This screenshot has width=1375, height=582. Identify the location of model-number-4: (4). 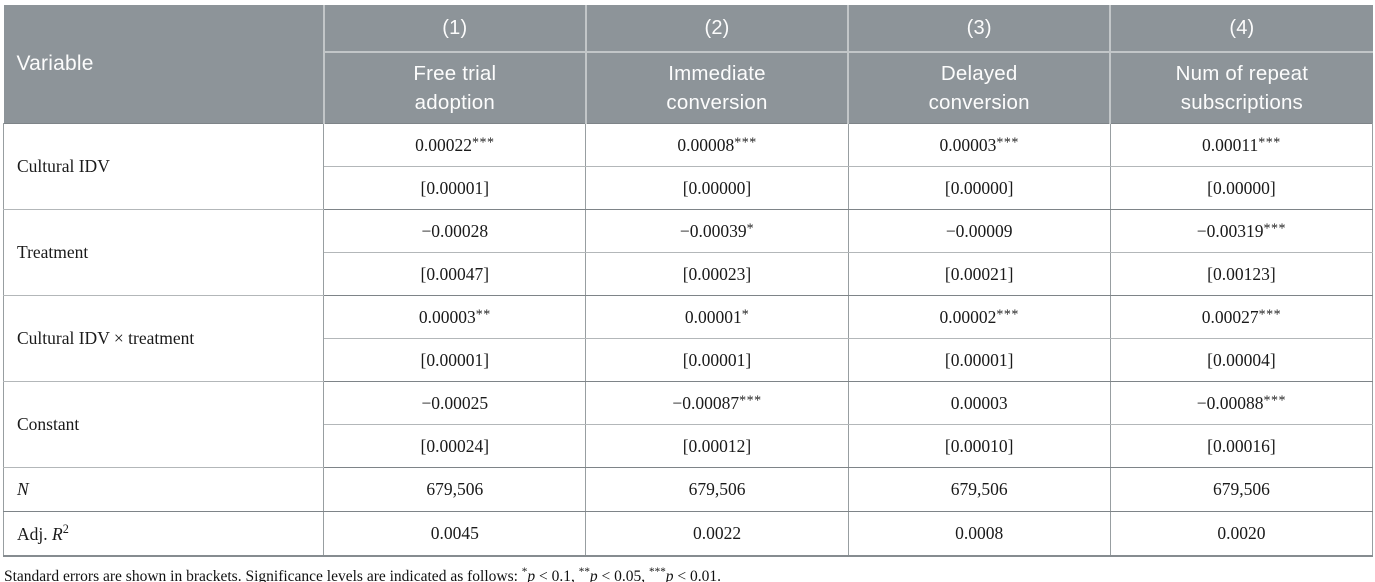
(1241, 28).